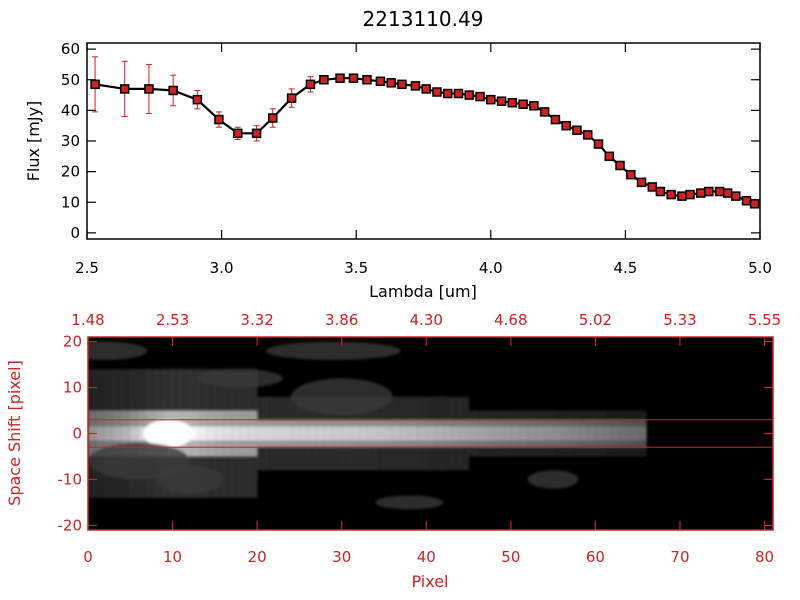 This screenshot has height=600, width=800. I want to click on image-x-tick-label: 0, so click(88, 557).